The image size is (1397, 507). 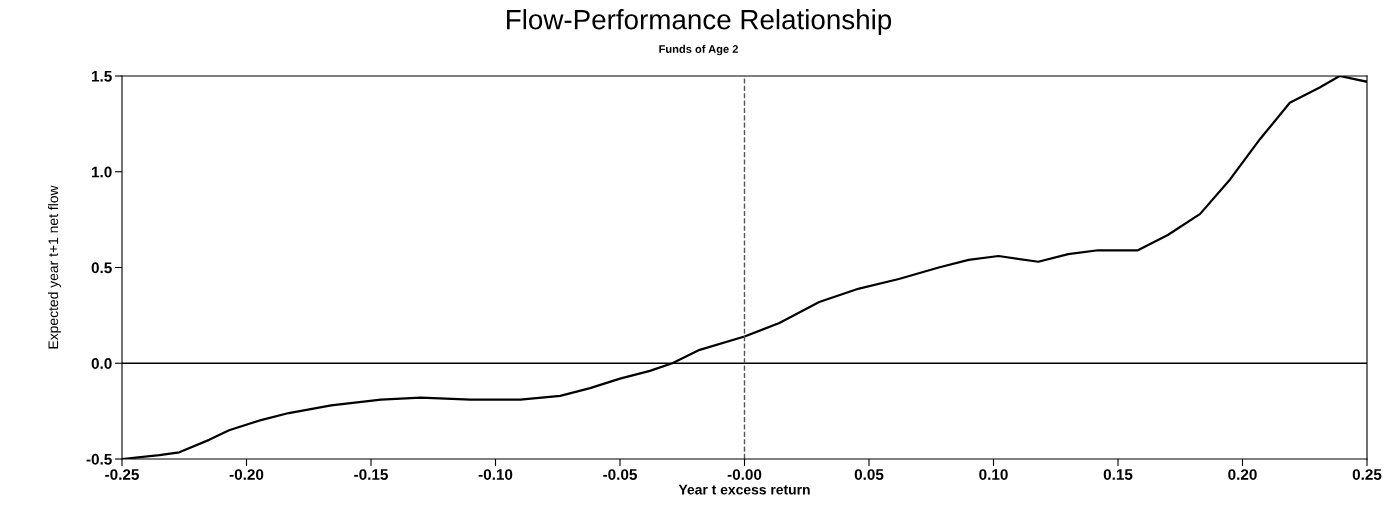 What do you see at coordinates (122, 474) in the screenshot?
I see `x-tick-label: -0.25` at bounding box center [122, 474].